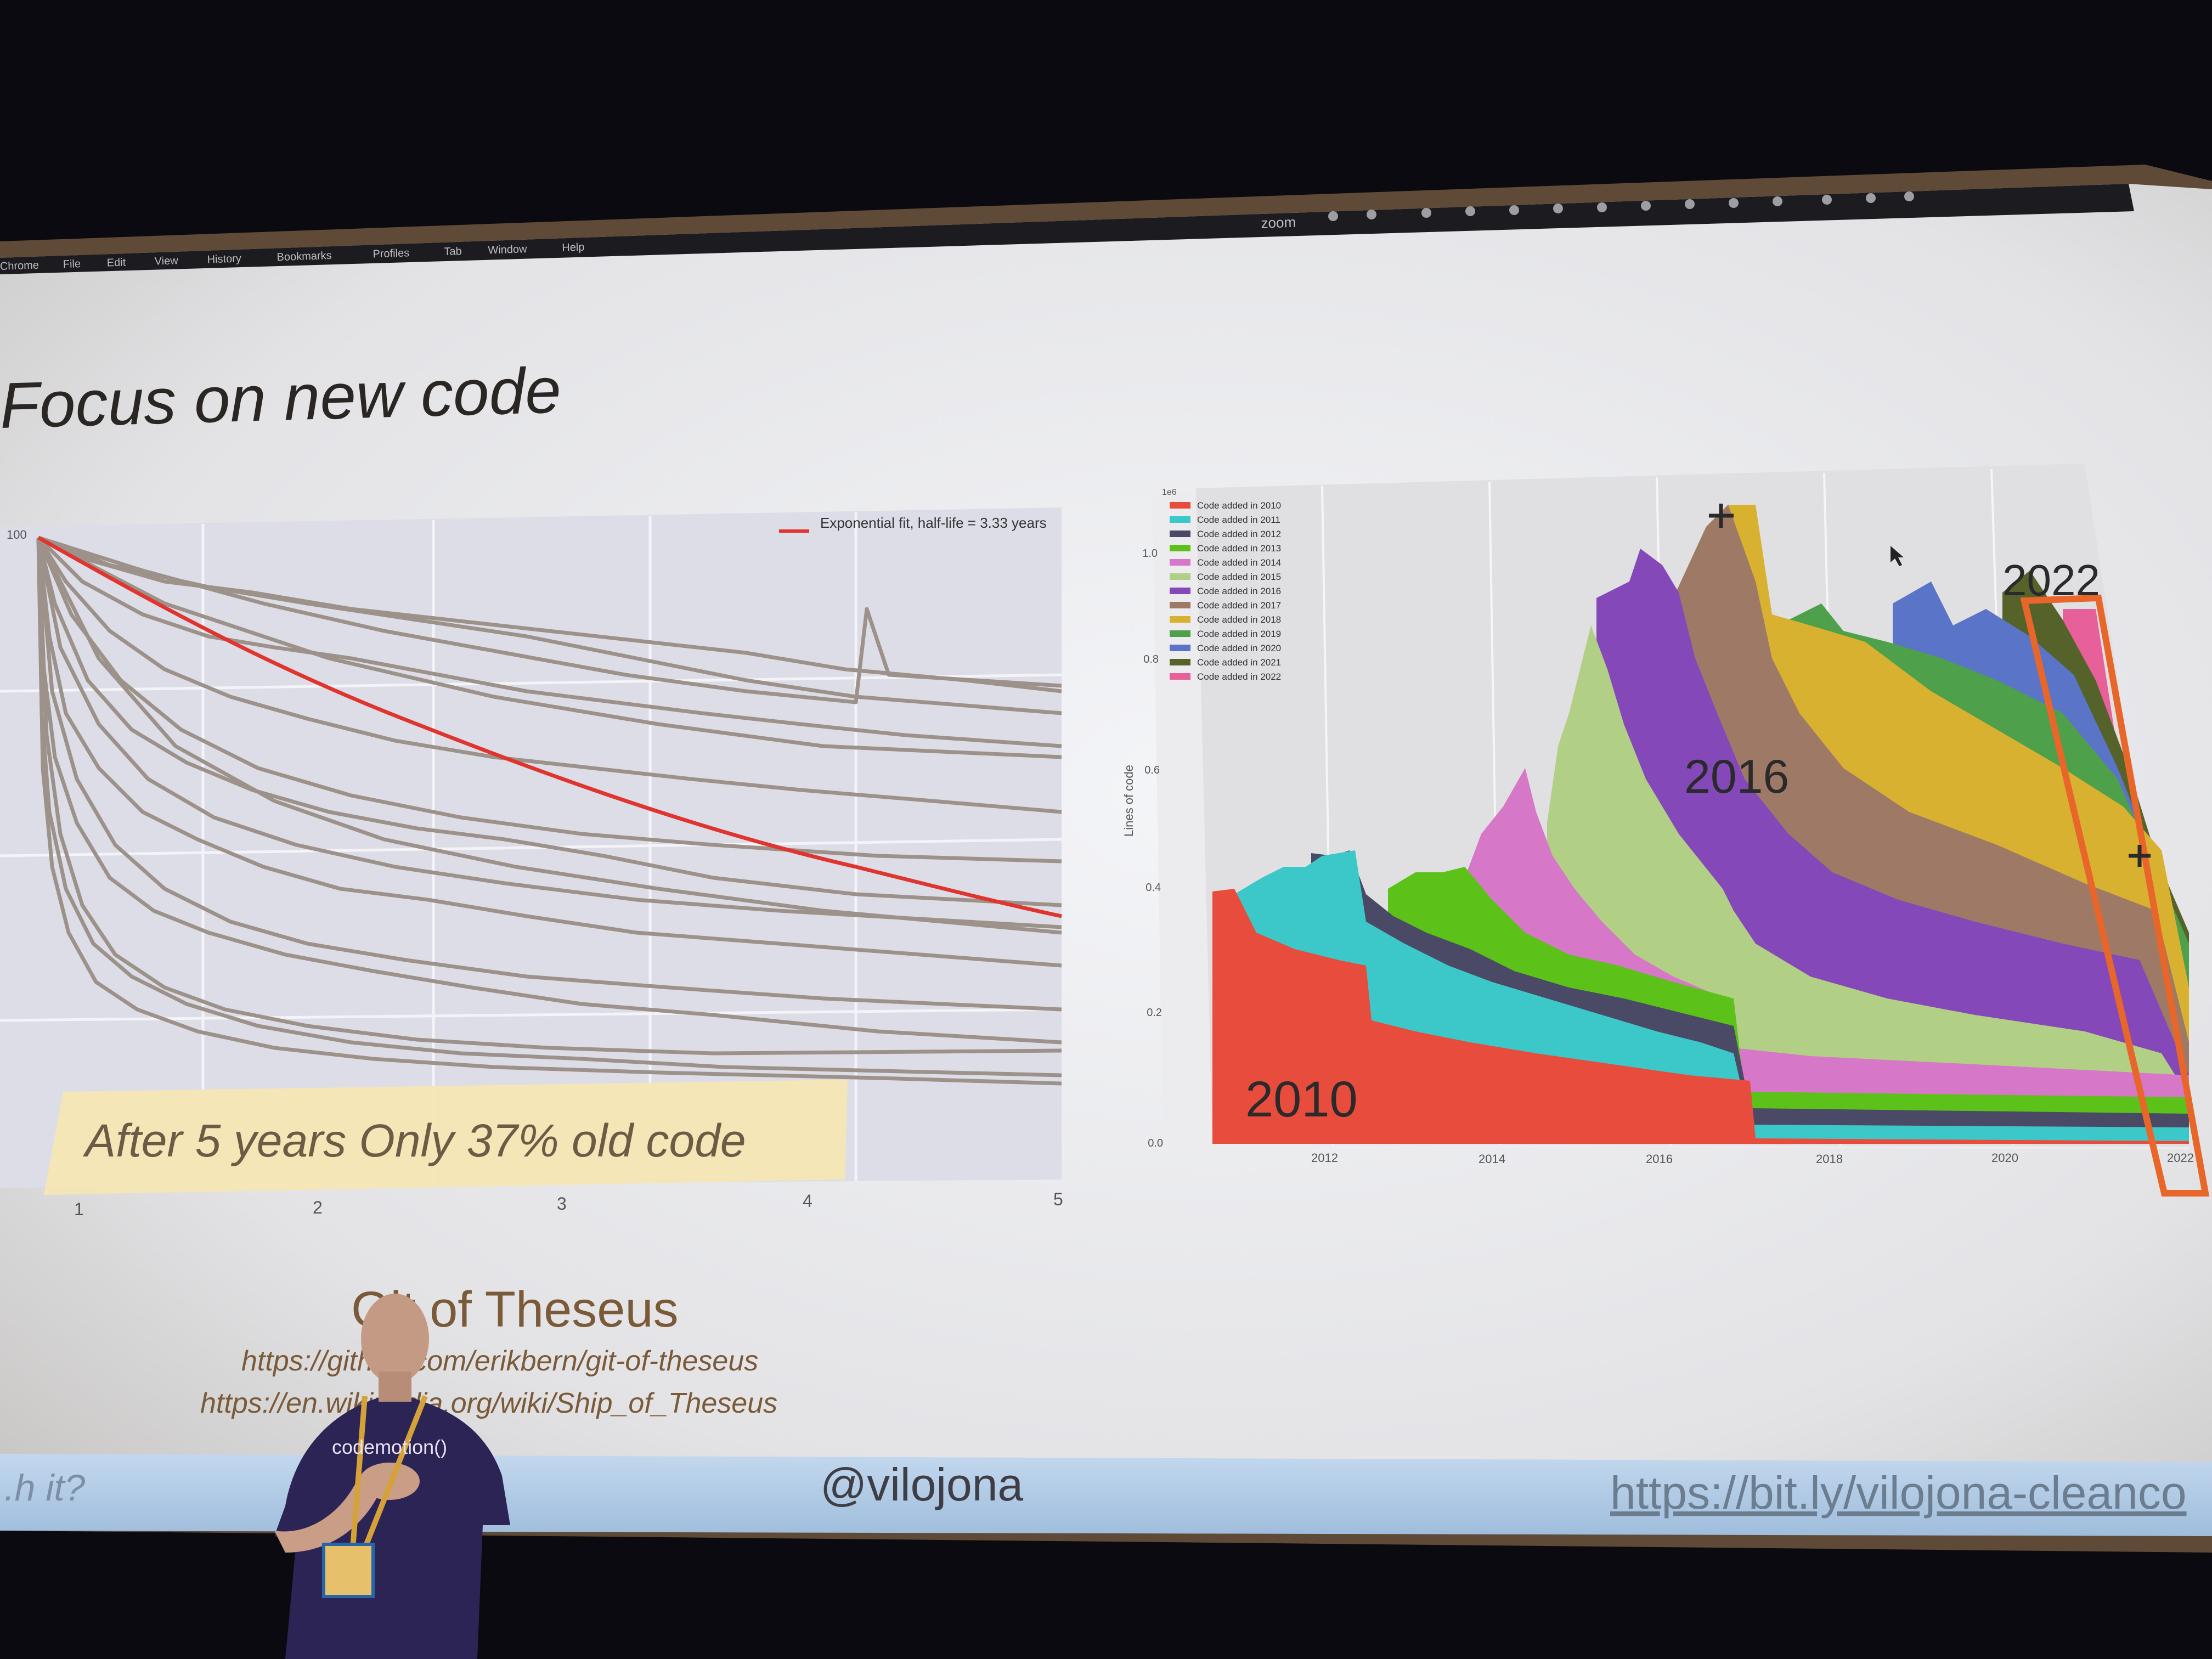 This screenshot has width=2212, height=1659. Describe the element at coordinates (1239, 562) in the screenshot. I see `legend-label: Code added in 2014` at that location.